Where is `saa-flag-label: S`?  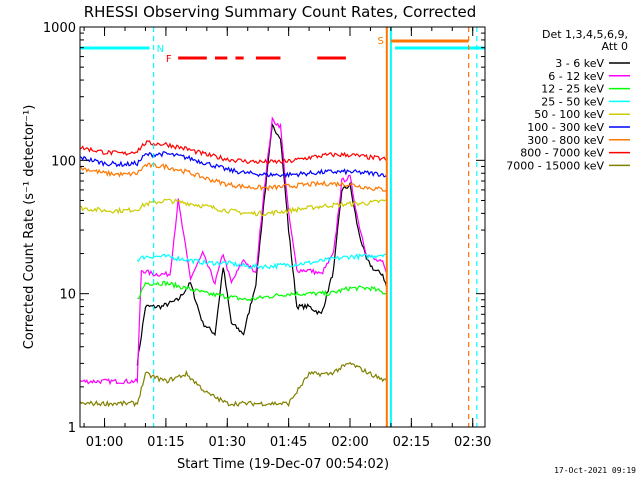
saa-flag-label: S is located at coordinates (380, 41).